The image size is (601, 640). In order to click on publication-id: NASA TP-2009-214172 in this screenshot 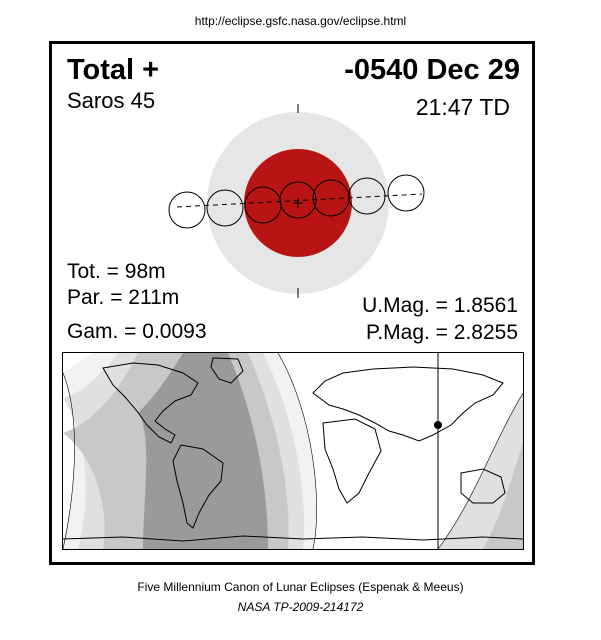, I will do `click(300, 607)`.